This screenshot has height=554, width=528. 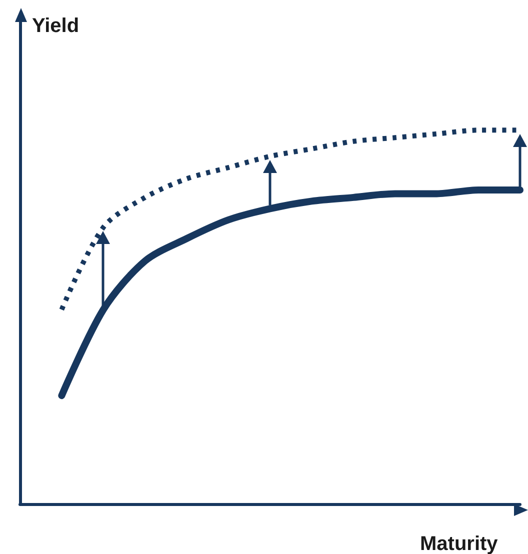 What do you see at coordinates (459, 543) in the screenshot?
I see `x-axis-title: Maturity` at bounding box center [459, 543].